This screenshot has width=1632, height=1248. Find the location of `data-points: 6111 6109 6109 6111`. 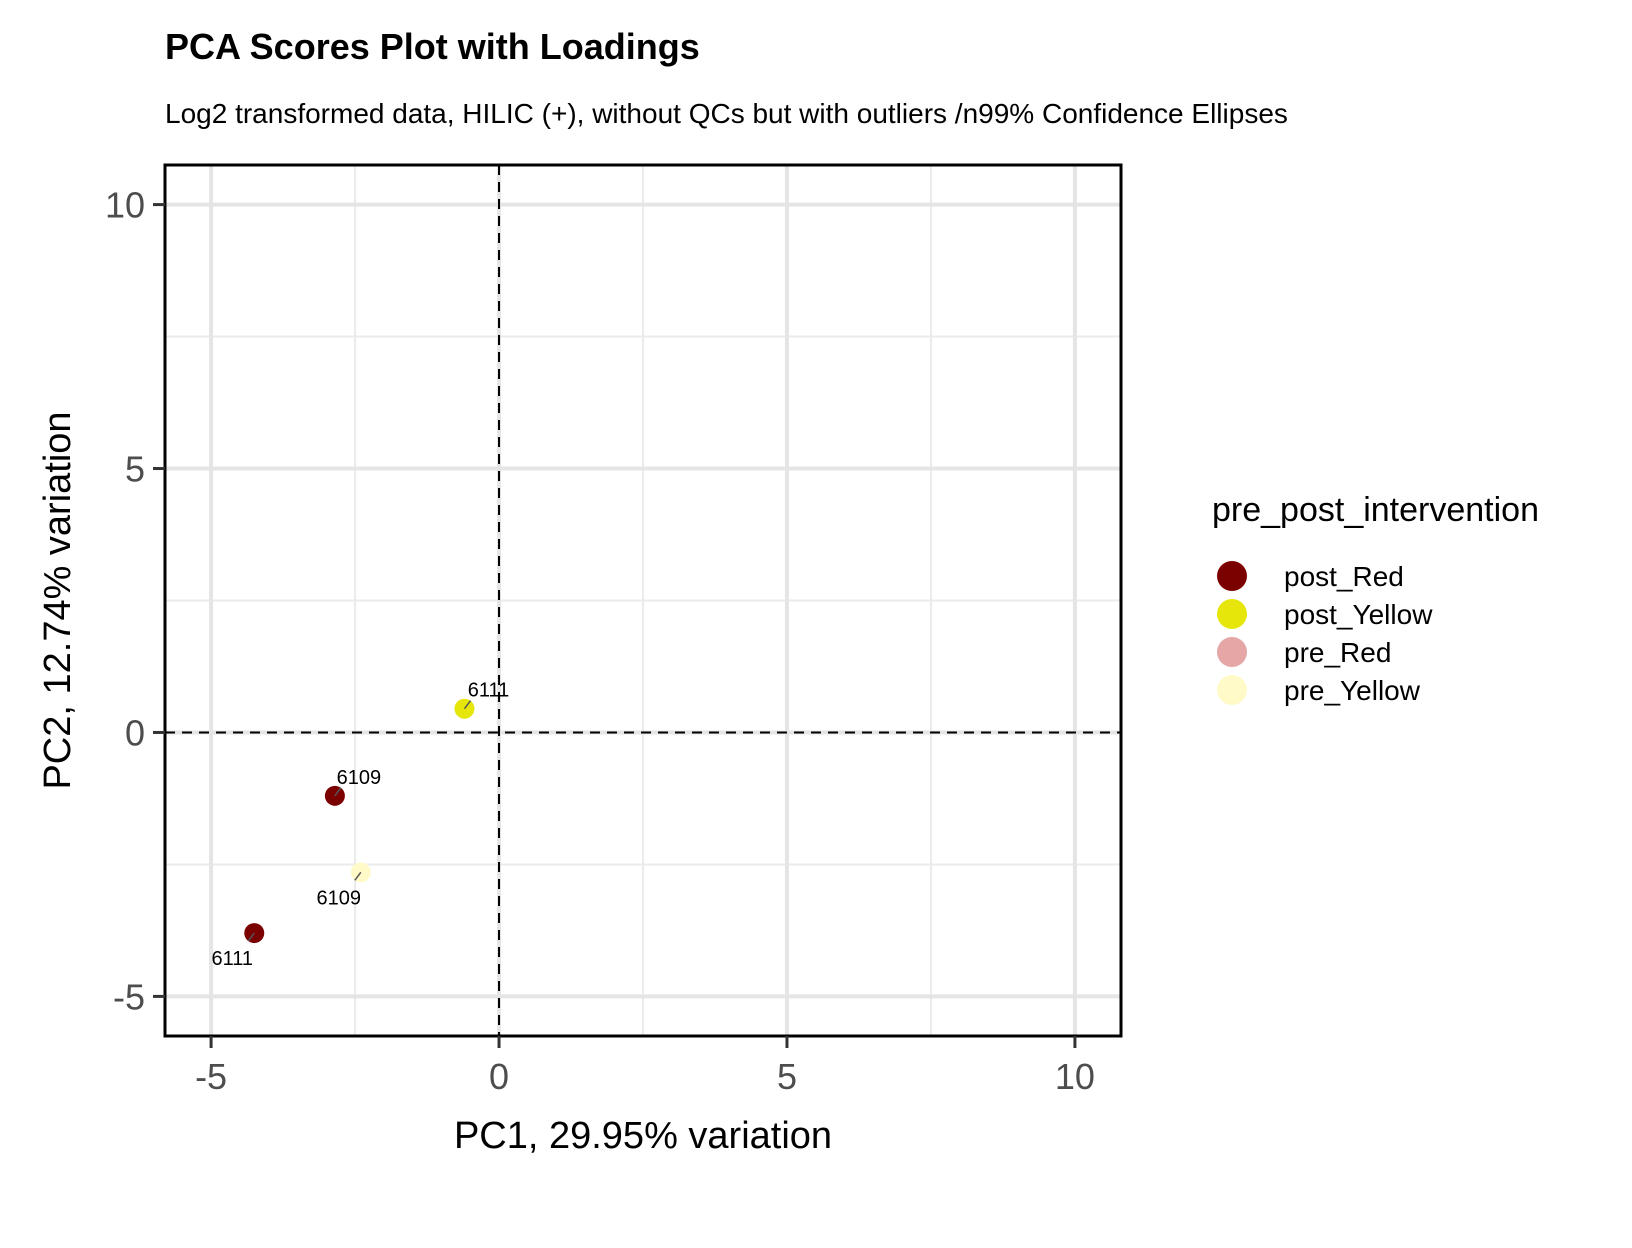

data-points: 6111 6109 6109 6111 is located at coordinates (360, 825).